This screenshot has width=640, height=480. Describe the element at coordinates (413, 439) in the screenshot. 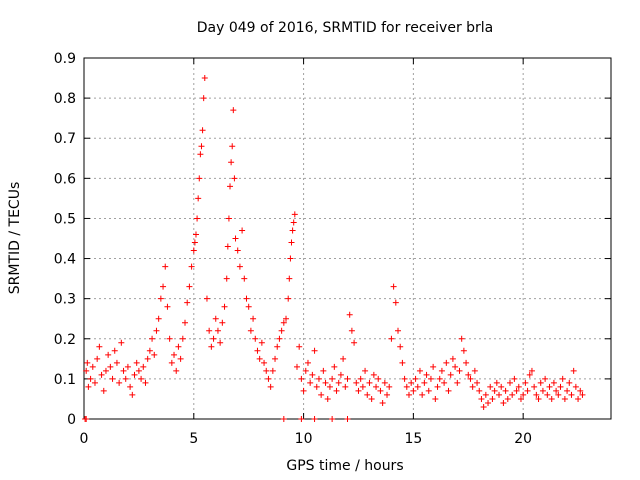

I see `x-tick-label: 15` at that location.